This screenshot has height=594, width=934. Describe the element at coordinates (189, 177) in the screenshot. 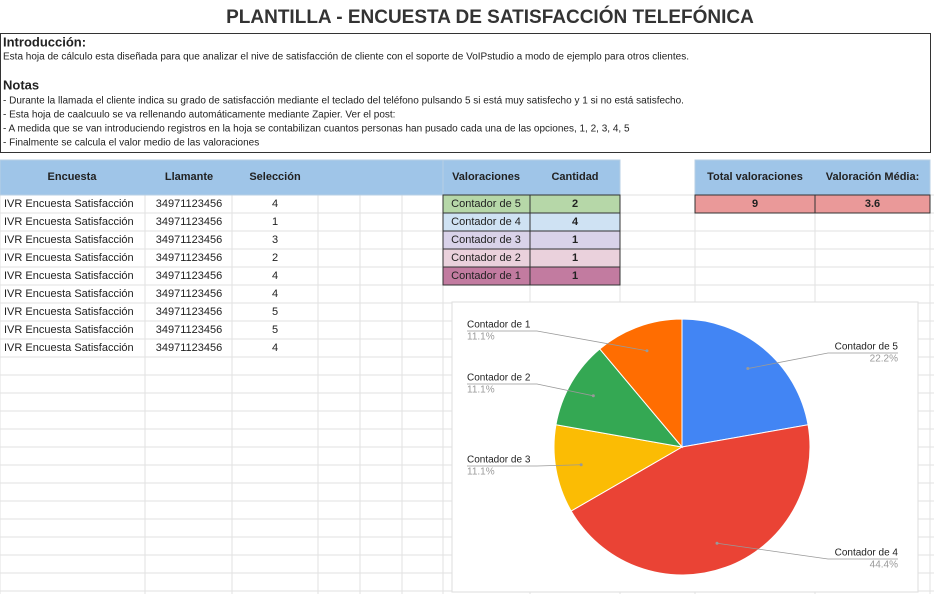

I see `column-header: Llamante` at that location.